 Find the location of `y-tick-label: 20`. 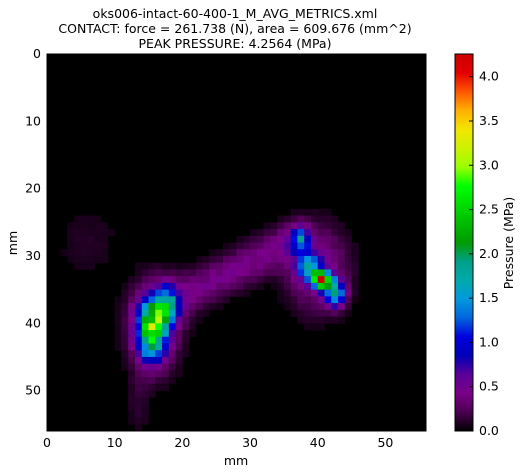

y-tick-label: 20 is located at coordinates (33, 188).